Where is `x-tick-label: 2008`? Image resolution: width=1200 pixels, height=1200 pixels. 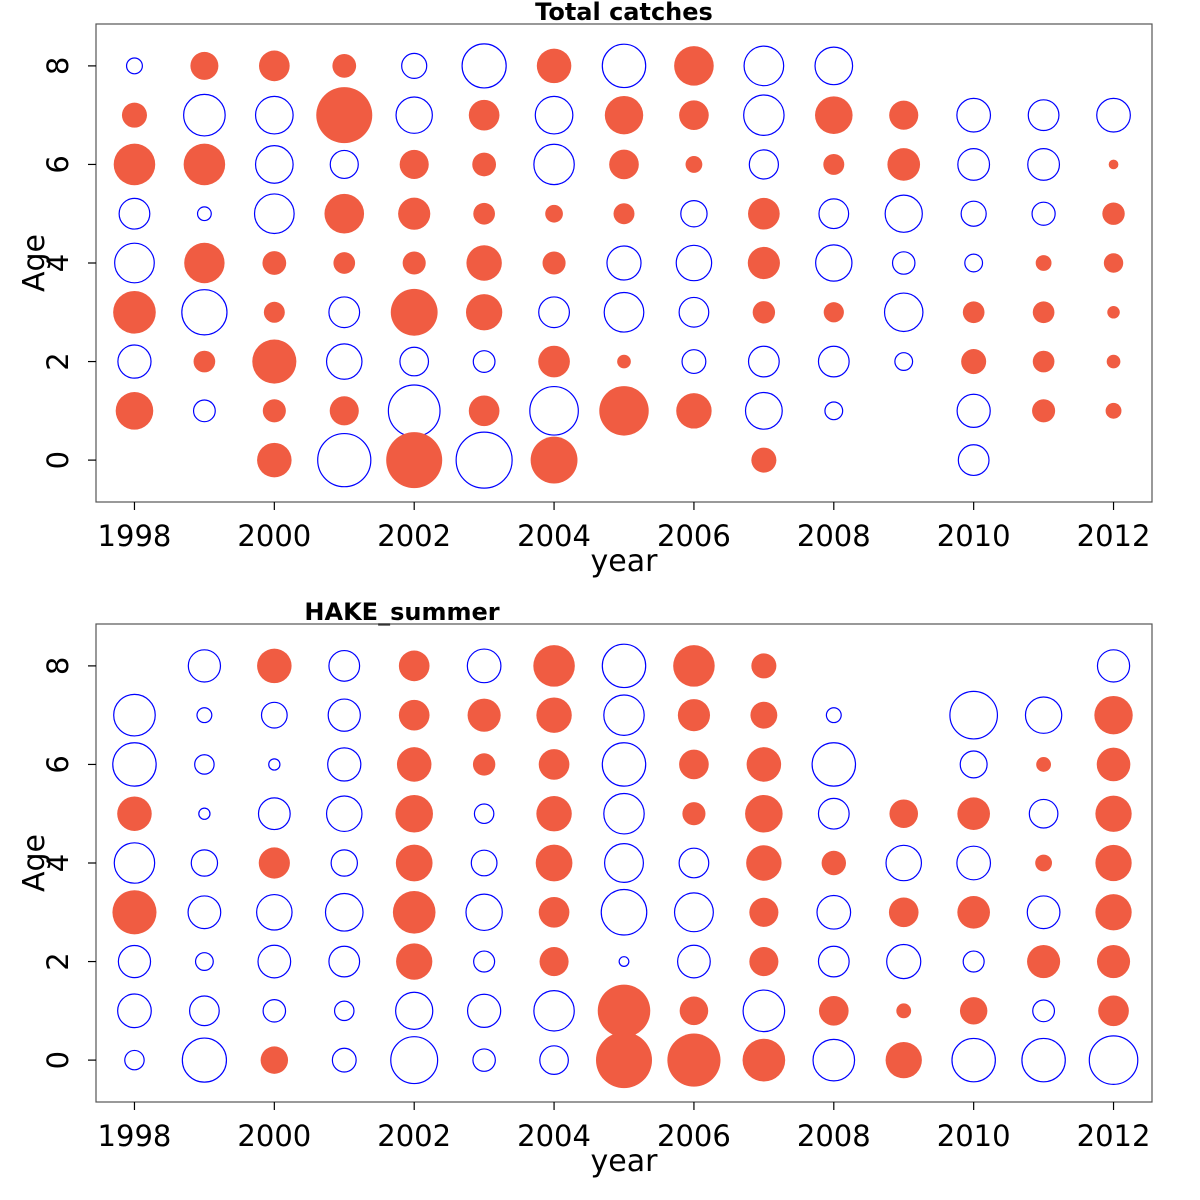 x-tick-label: 2008 is located at coordinates (834, 1136).